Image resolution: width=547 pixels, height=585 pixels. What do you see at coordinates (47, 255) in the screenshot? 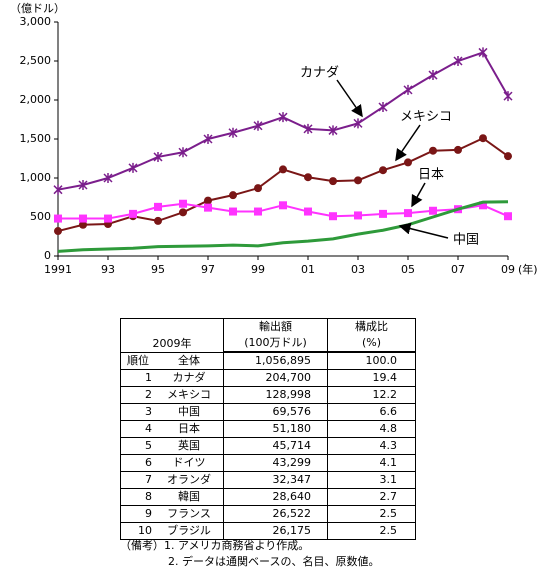
I see `y-tick-label: 0` at bounding box center [47, 255].